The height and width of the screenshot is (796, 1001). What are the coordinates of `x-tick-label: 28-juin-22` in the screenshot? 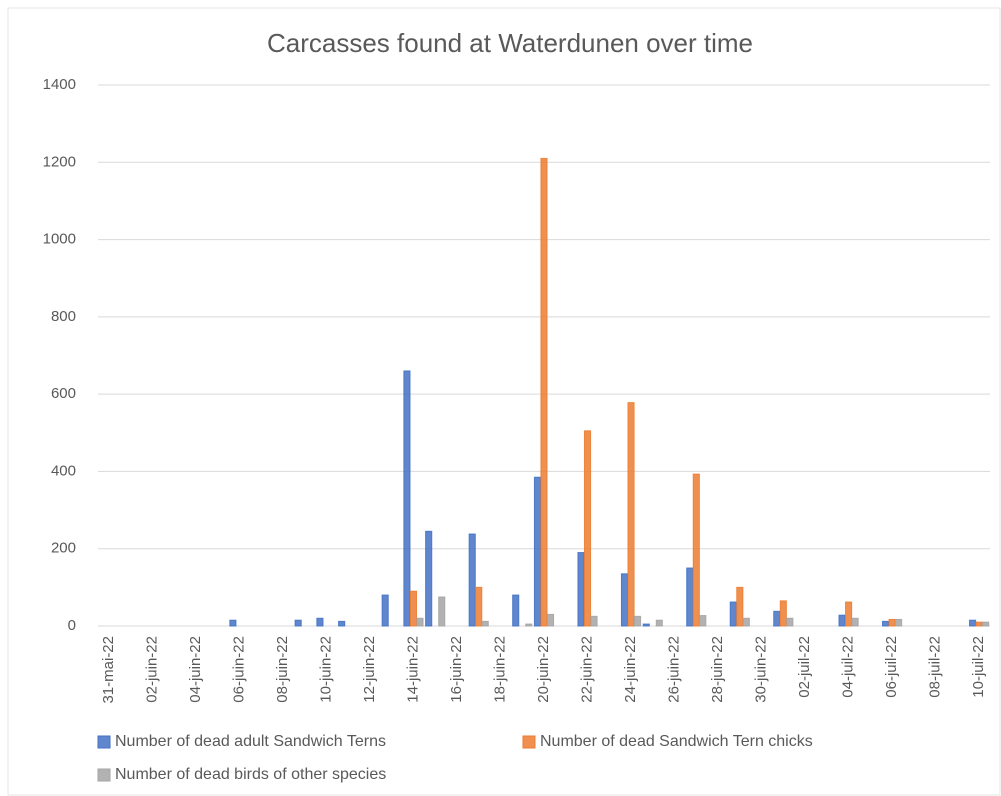 It's located at (717, 669).